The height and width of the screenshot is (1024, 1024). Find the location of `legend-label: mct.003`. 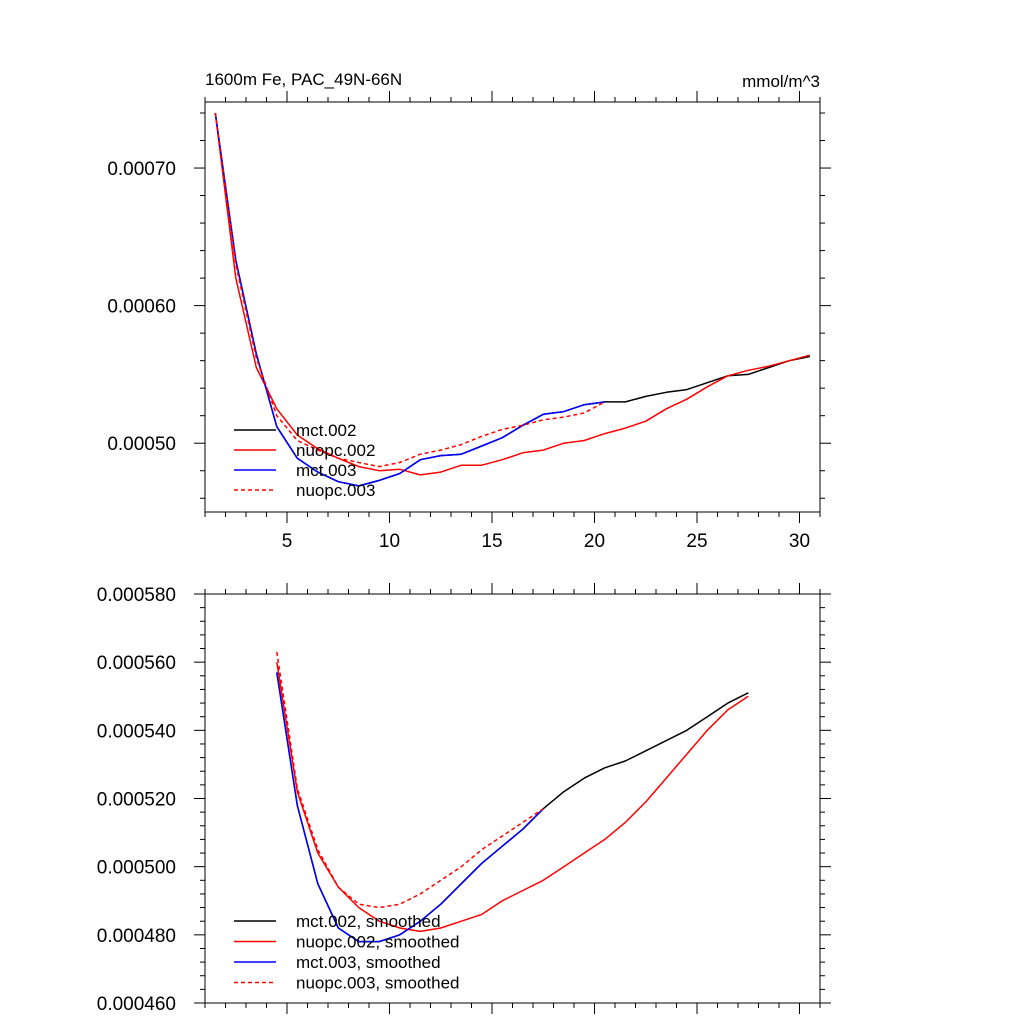

legend-label: mct.003 is located at coordinates (326, 470).